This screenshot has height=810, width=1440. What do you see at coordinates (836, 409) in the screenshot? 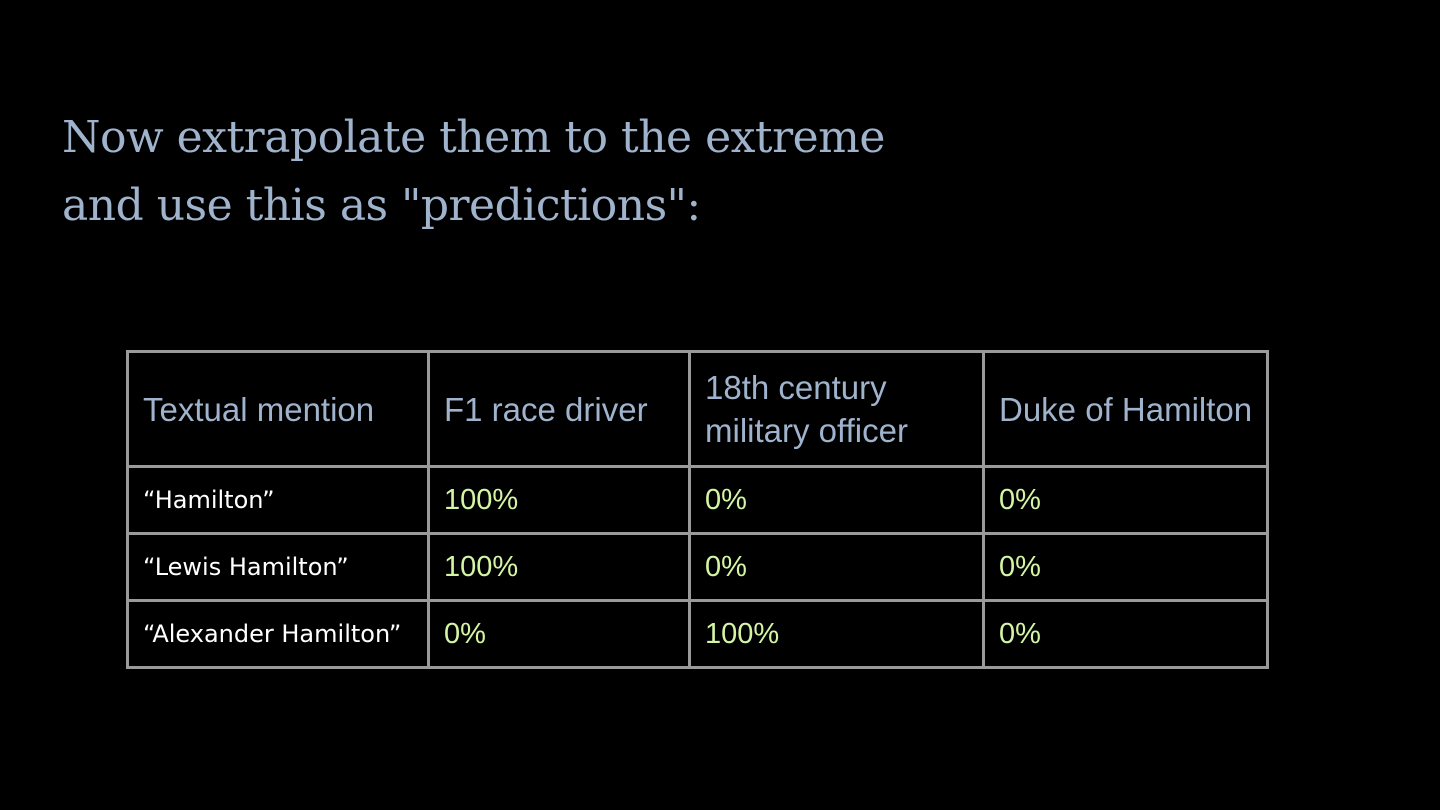
I see `header-military-officer: 18th century military officer` at bounding box center [836, 409].